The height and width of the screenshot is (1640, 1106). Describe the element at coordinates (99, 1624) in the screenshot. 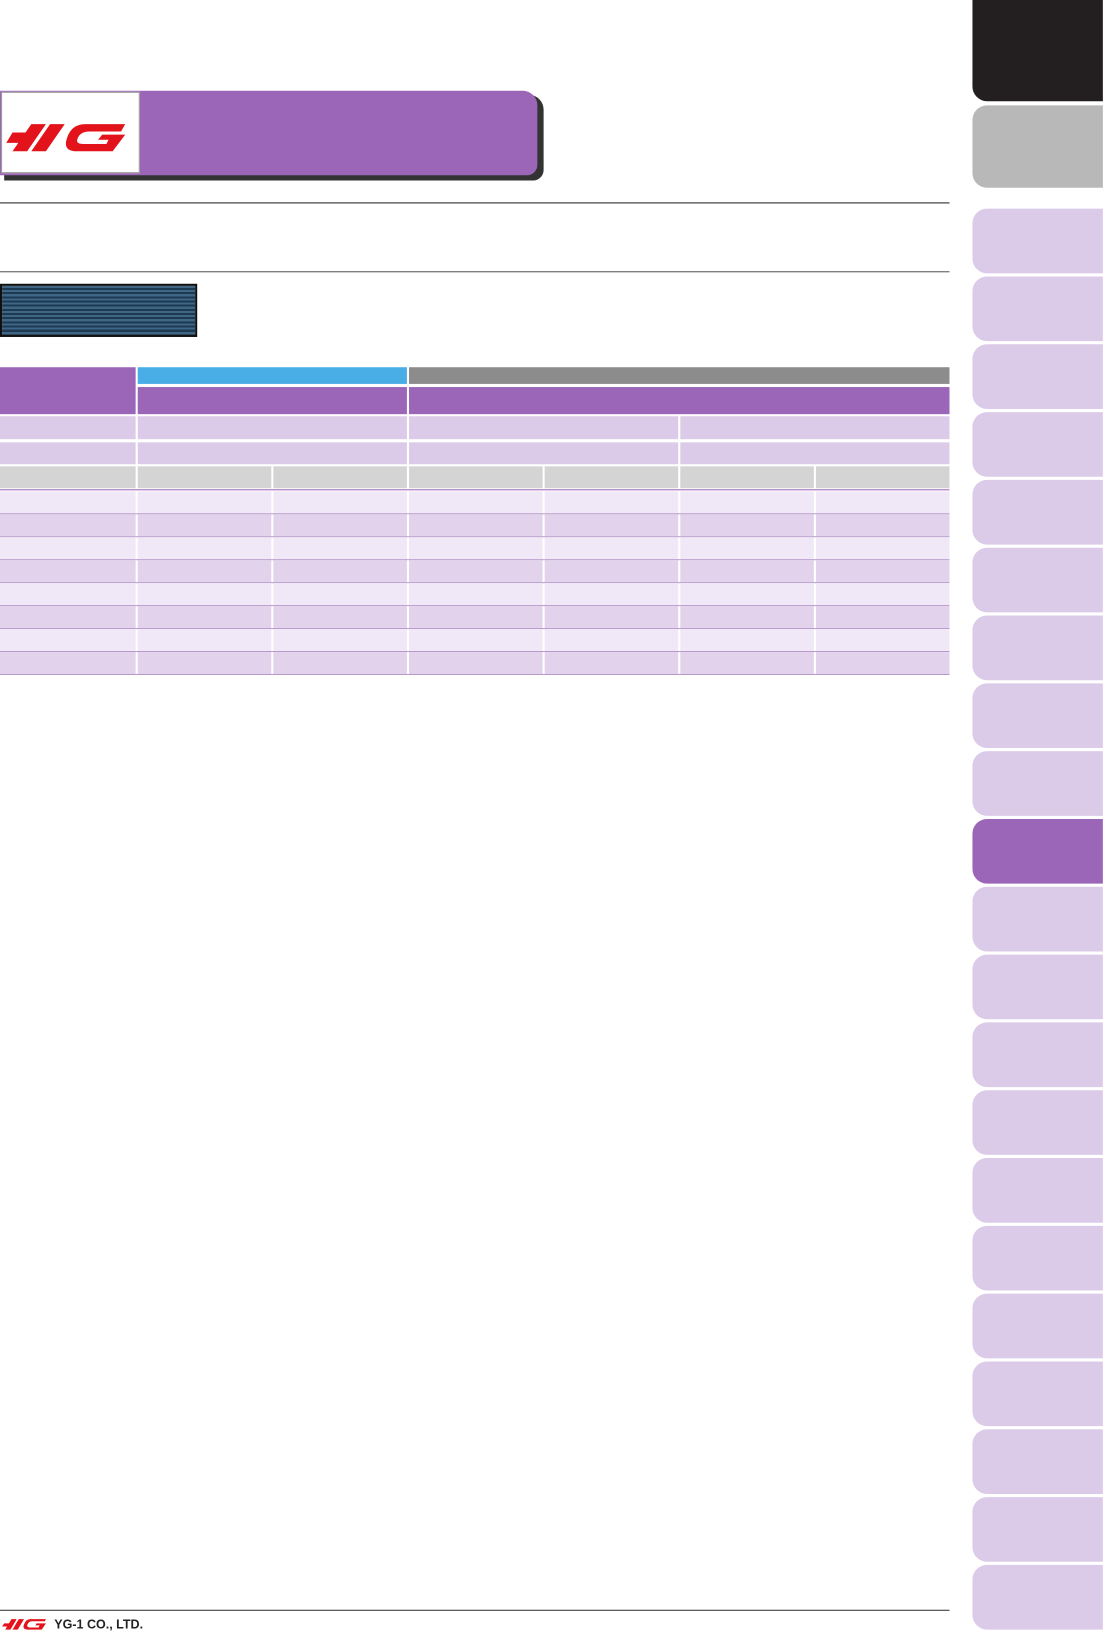

I see `footer-company: YG-1 CO., LTD.` at that location.